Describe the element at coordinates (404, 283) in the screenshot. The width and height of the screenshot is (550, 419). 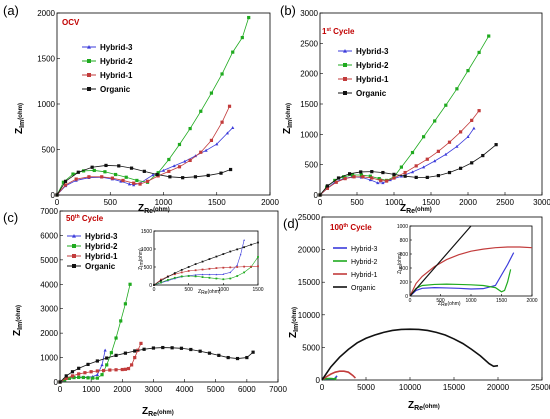
I see `d-inset-y-tick-label: 200` at that location.